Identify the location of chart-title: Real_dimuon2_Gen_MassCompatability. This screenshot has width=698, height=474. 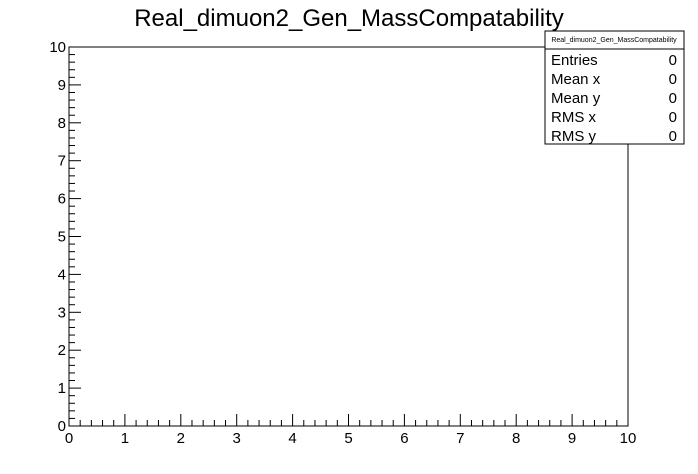
(349, 18).